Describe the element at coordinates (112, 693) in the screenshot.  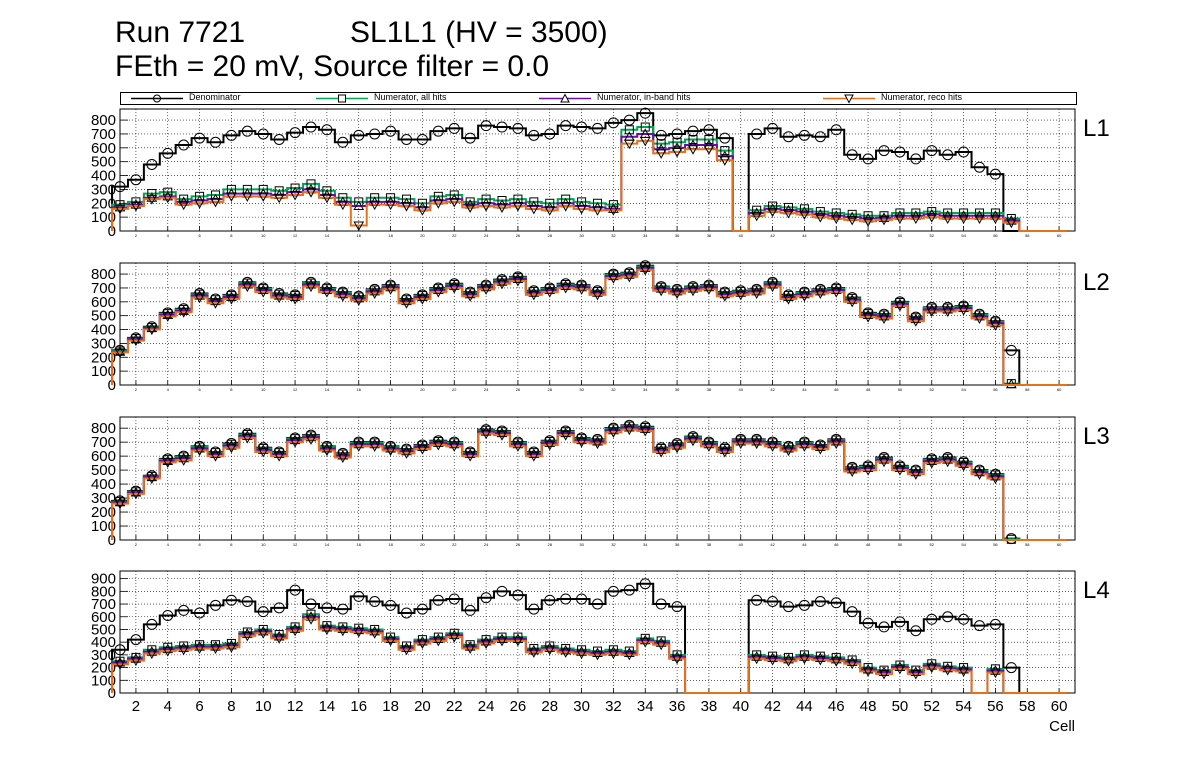
I see `y-tick-label: 0` at that location.